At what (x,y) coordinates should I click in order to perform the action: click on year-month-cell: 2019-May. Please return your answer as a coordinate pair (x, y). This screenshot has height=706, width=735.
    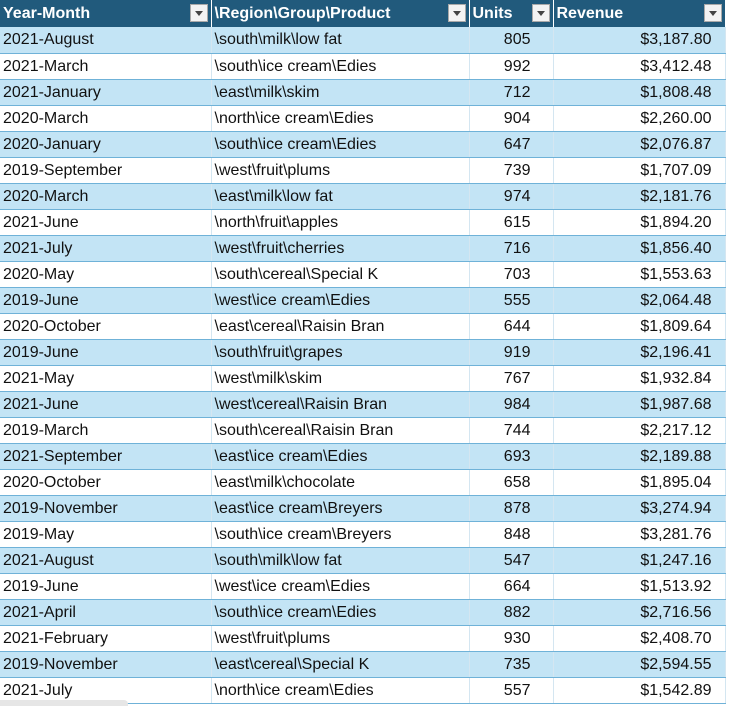
    Looking at the image, I should click on (106, 534).